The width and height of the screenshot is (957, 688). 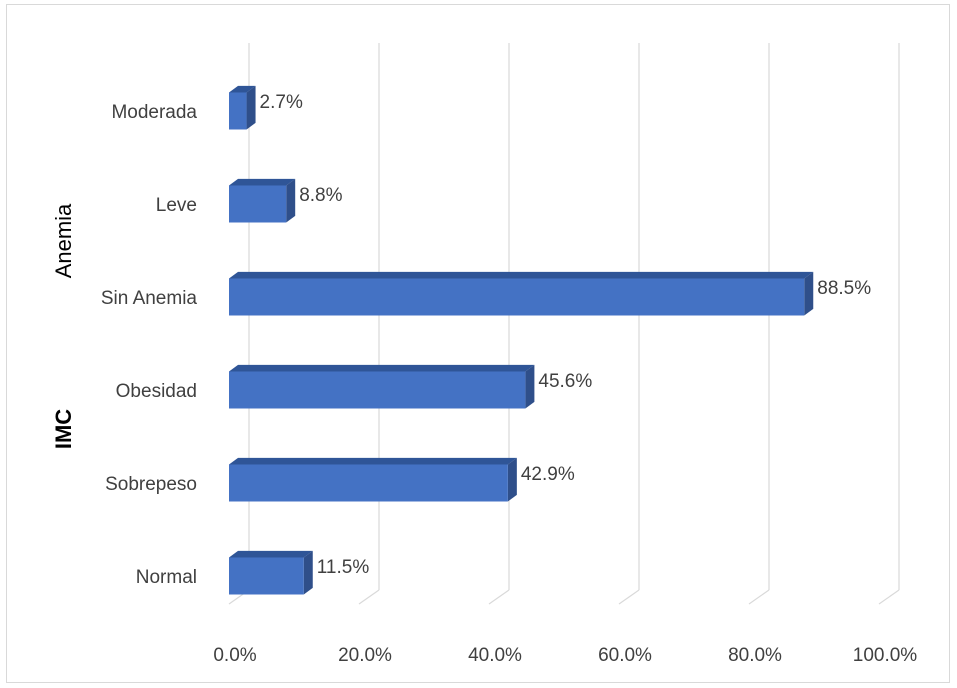 I want to click on category-label: Obesidad, so click(x=156, y=391).